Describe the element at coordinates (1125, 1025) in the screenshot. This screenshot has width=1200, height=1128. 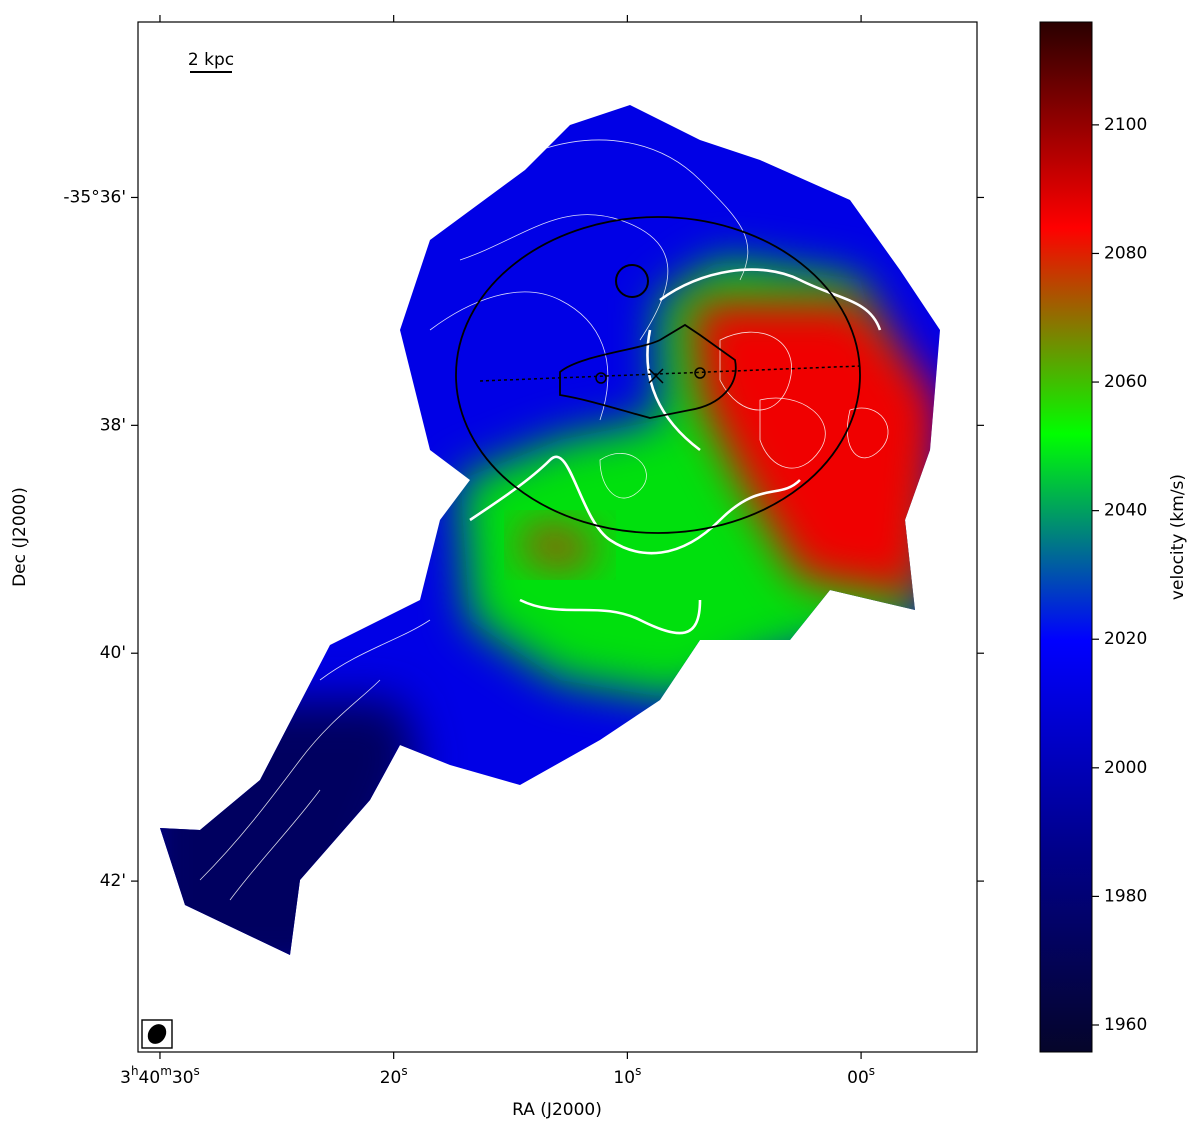
I see `colorbar-tick-label: 1960` at that location.